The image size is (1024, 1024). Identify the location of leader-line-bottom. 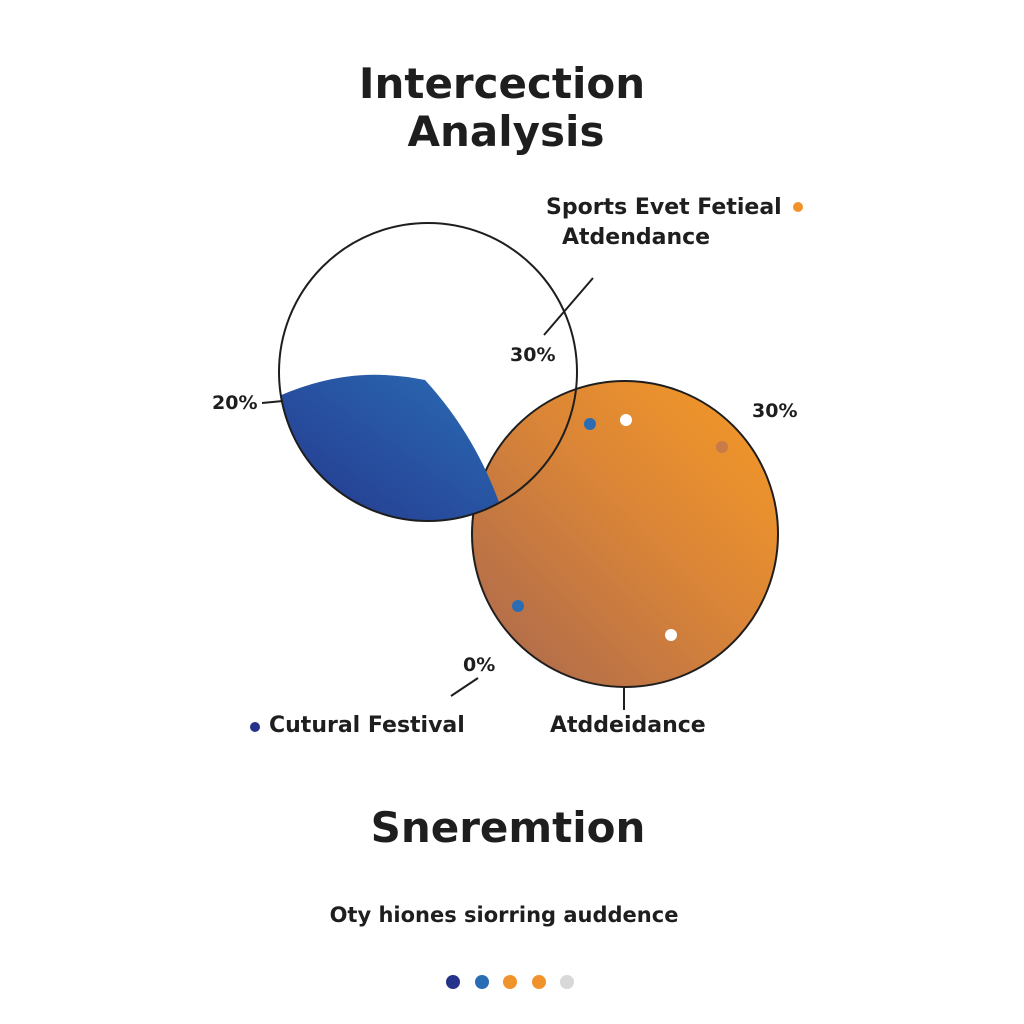
(464, 687).